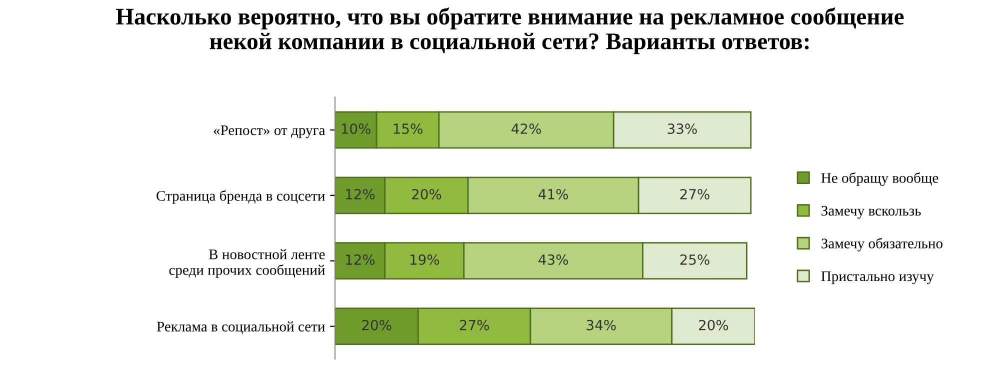 This screenshot has height=374, width=1000. Describe the element at coordinates (601, 325) in the screenshot. I see `data-label: 34%` at that location.